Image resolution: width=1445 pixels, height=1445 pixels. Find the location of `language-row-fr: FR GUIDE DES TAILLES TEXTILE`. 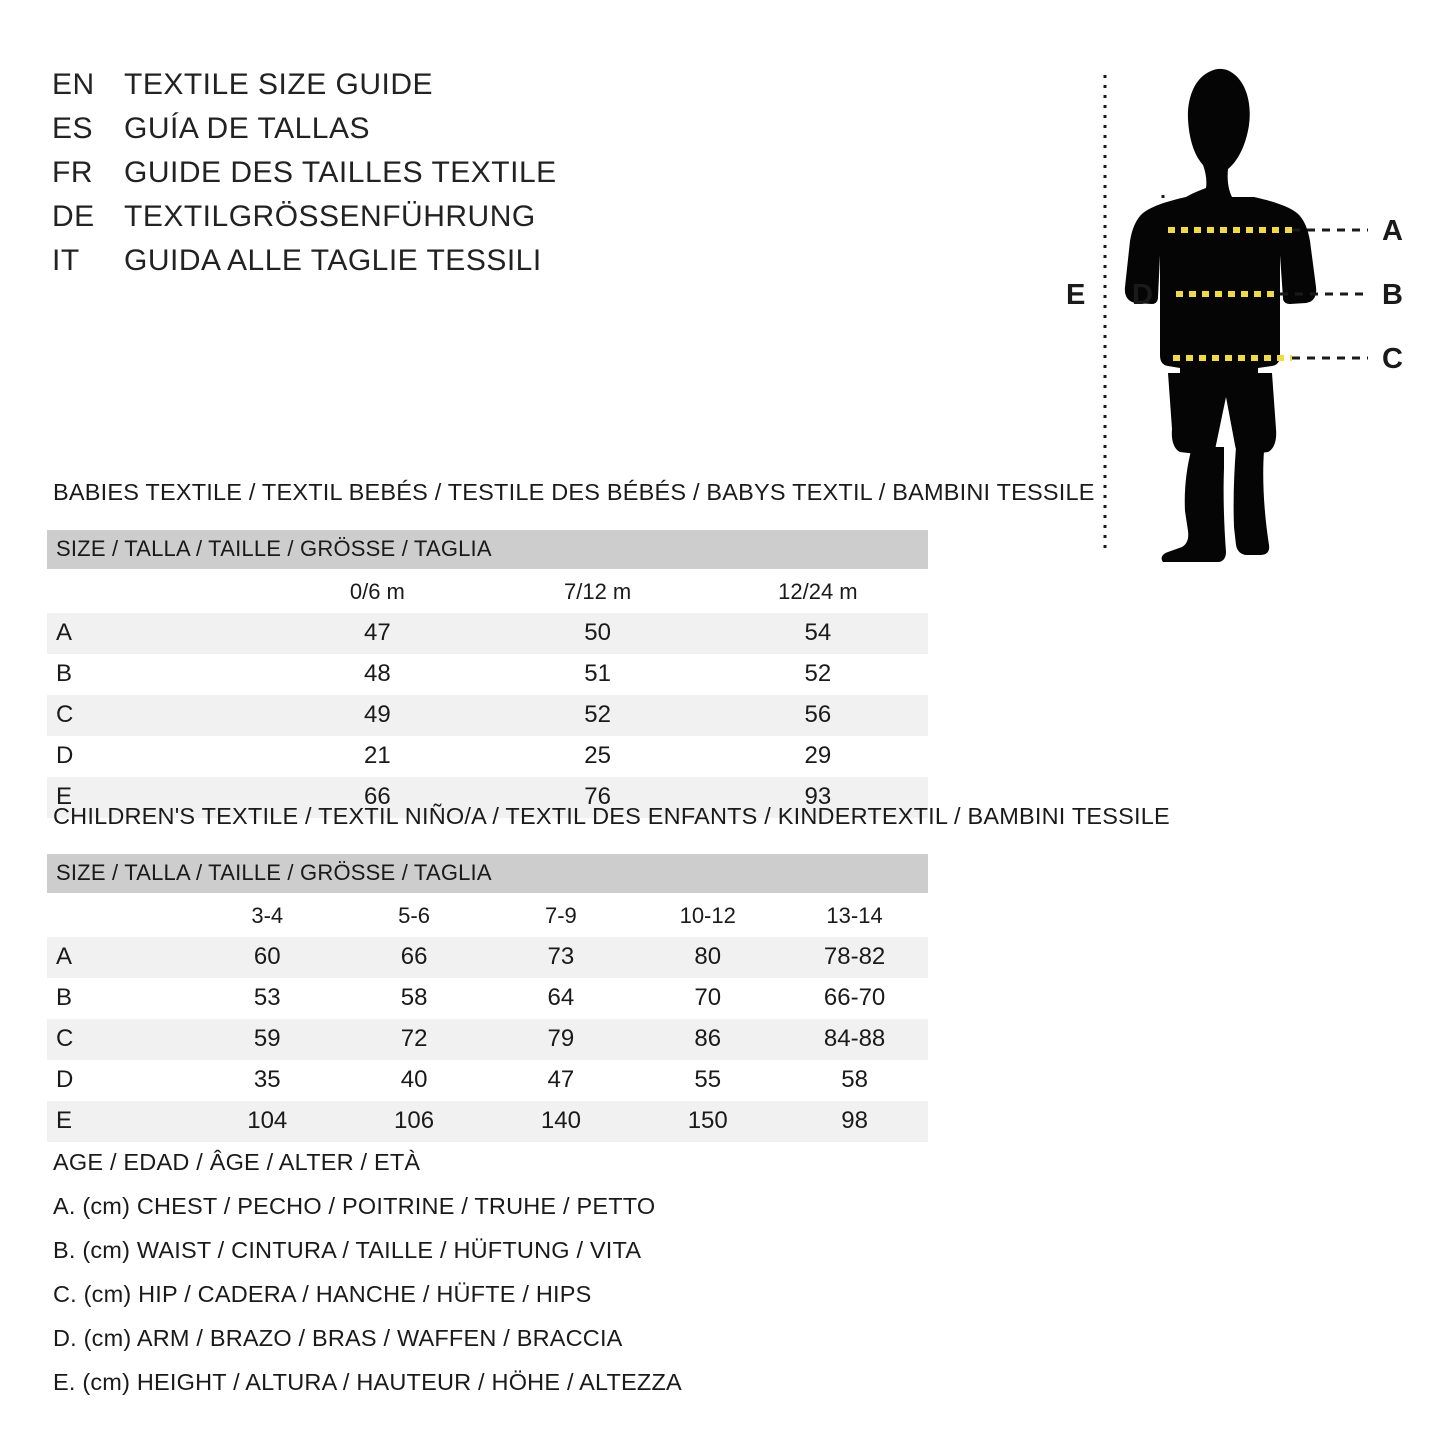

language-row-fr: FR GUIDE DES TAILLES TEXTILE is located at coordinates (362, 178).